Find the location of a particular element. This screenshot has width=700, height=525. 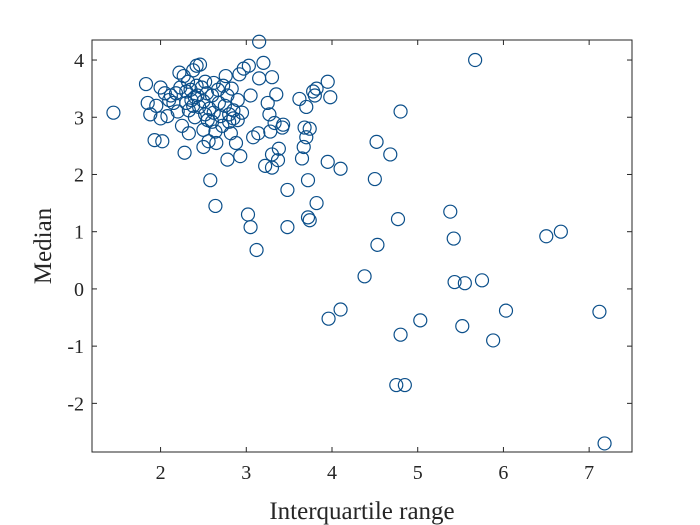

y-axis-title: Median is located at coordinates (43, 245).